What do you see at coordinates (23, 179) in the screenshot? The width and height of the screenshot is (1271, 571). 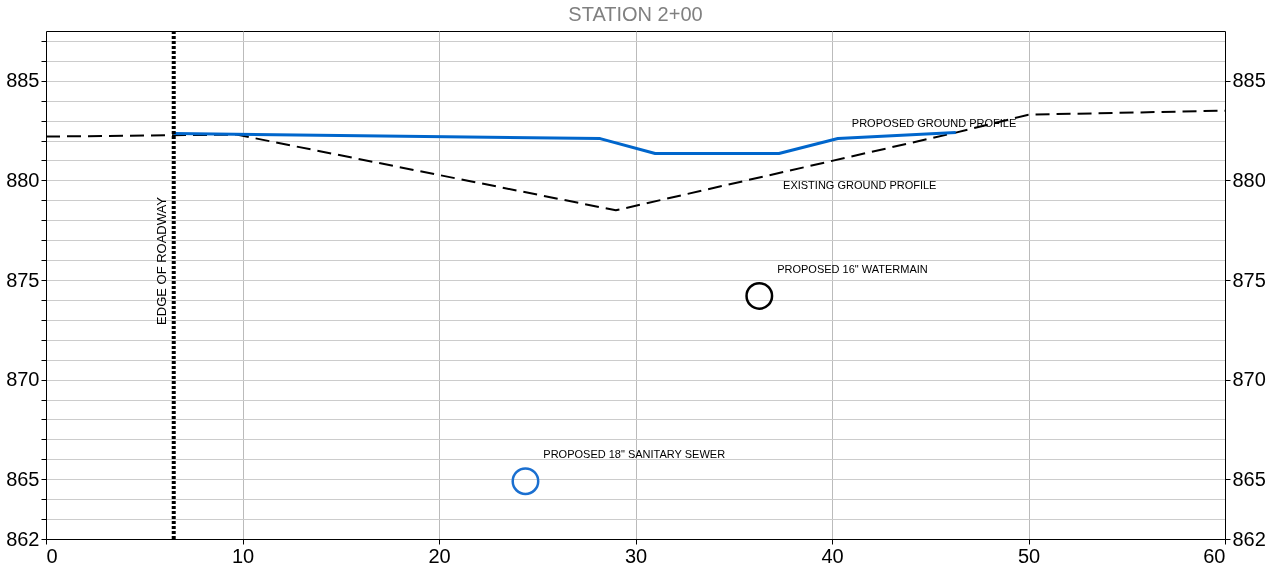 I see `y-tick-label: 880` at bounding box center [23, 179].